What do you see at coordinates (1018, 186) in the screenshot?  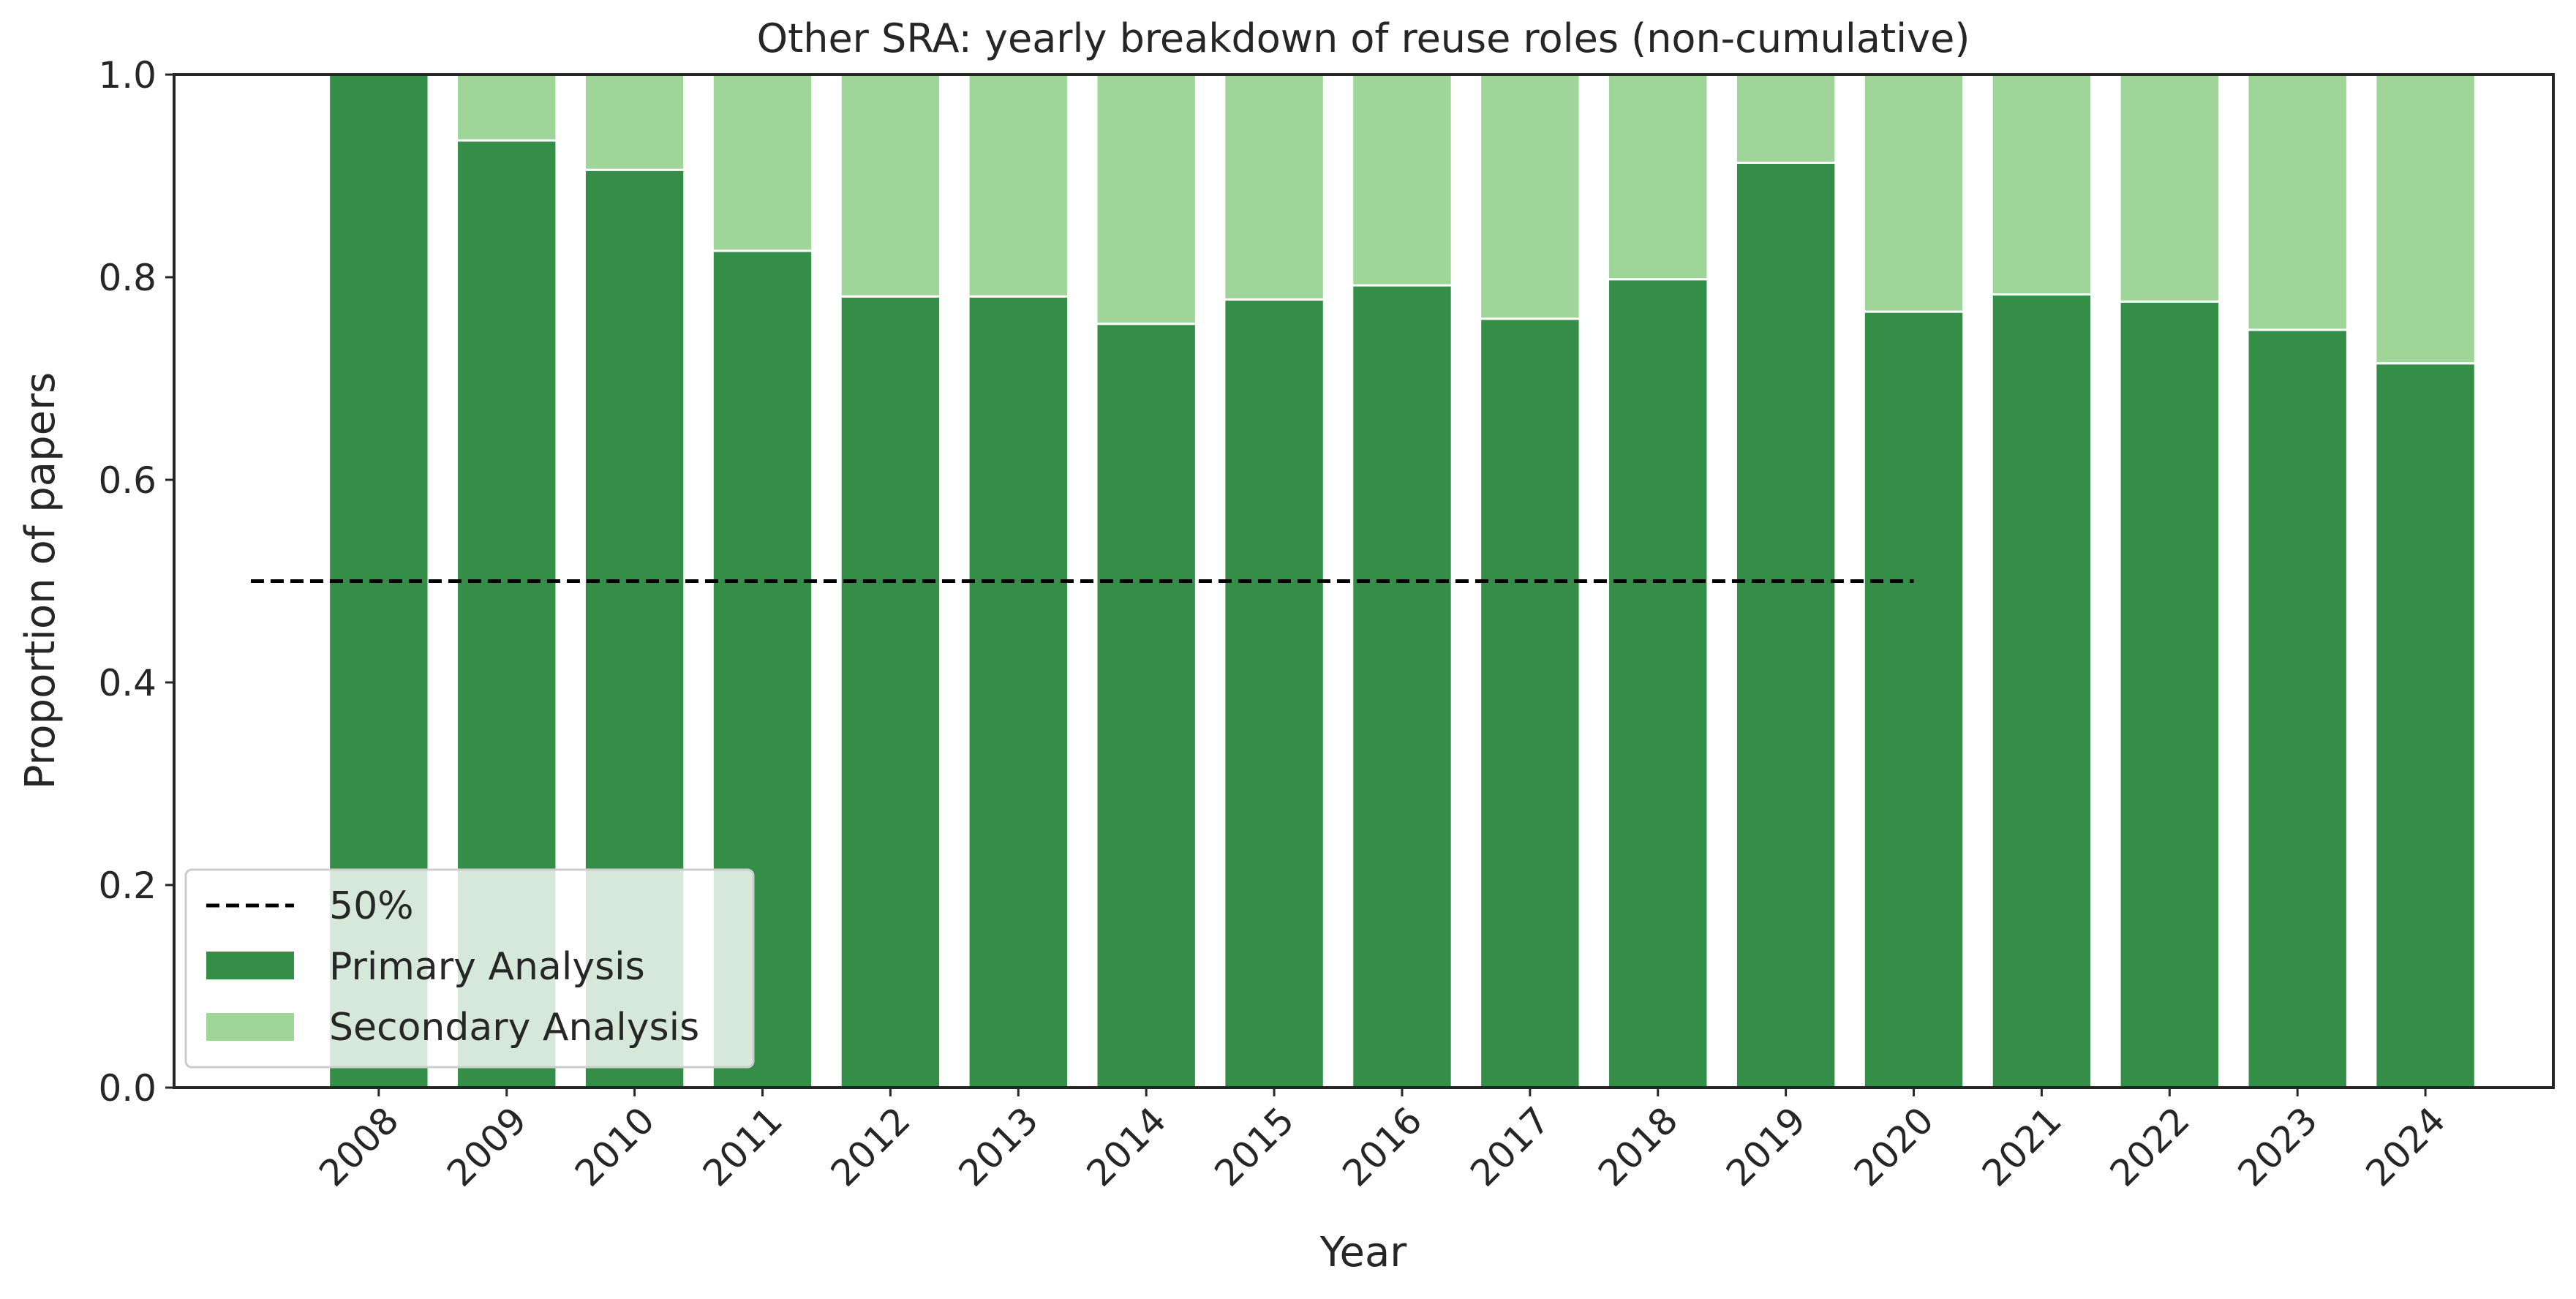 I see `bar-secondary-2013` at bounding box center [1018, 186].